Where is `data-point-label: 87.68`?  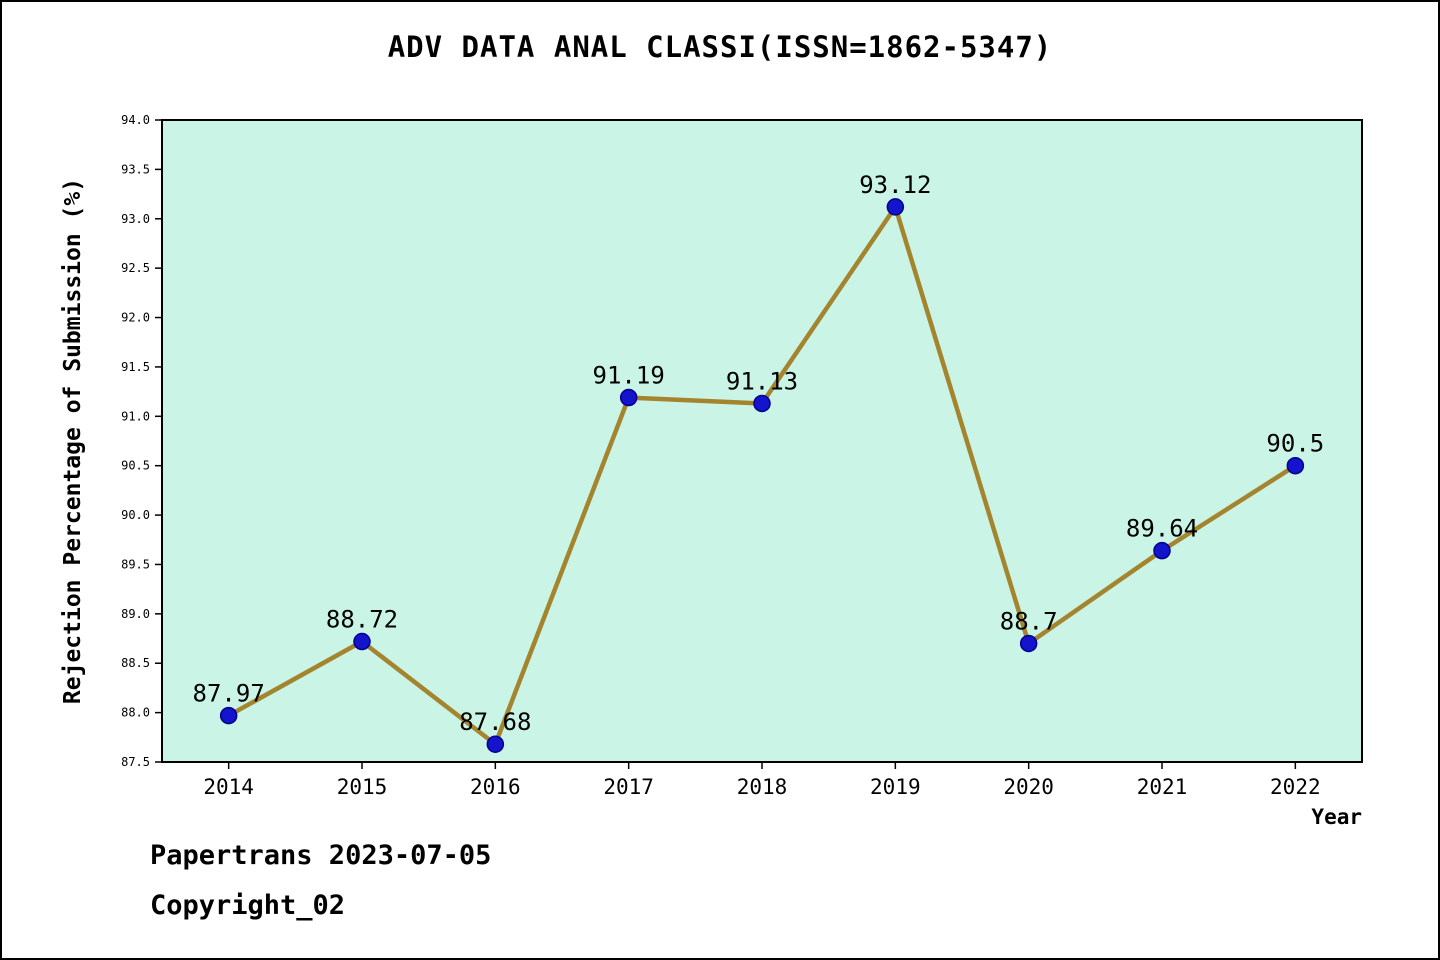 data-point-label: 87.68 is located at coordinates (495, 722).